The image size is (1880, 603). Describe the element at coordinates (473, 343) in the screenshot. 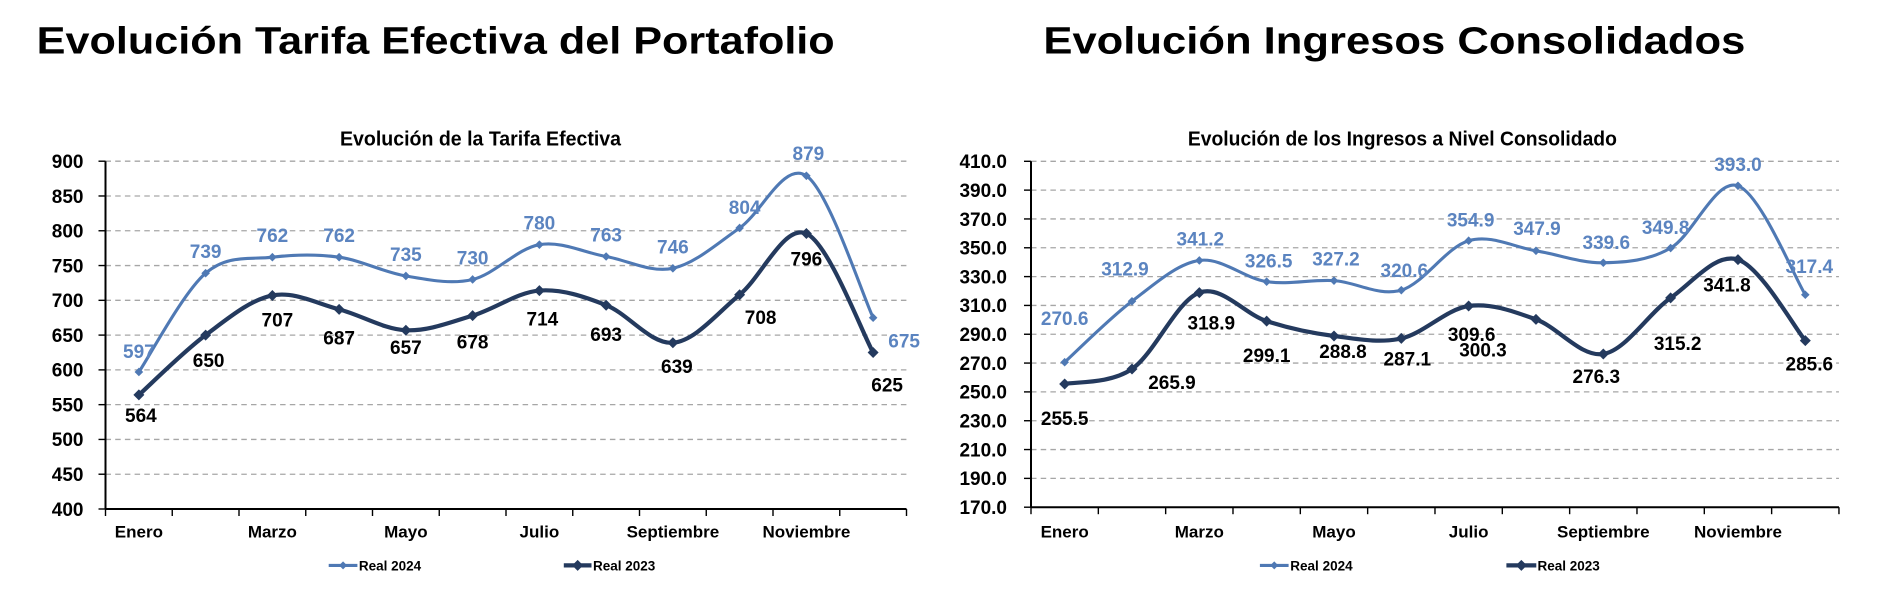

I see `svg-text: 678` at that location.